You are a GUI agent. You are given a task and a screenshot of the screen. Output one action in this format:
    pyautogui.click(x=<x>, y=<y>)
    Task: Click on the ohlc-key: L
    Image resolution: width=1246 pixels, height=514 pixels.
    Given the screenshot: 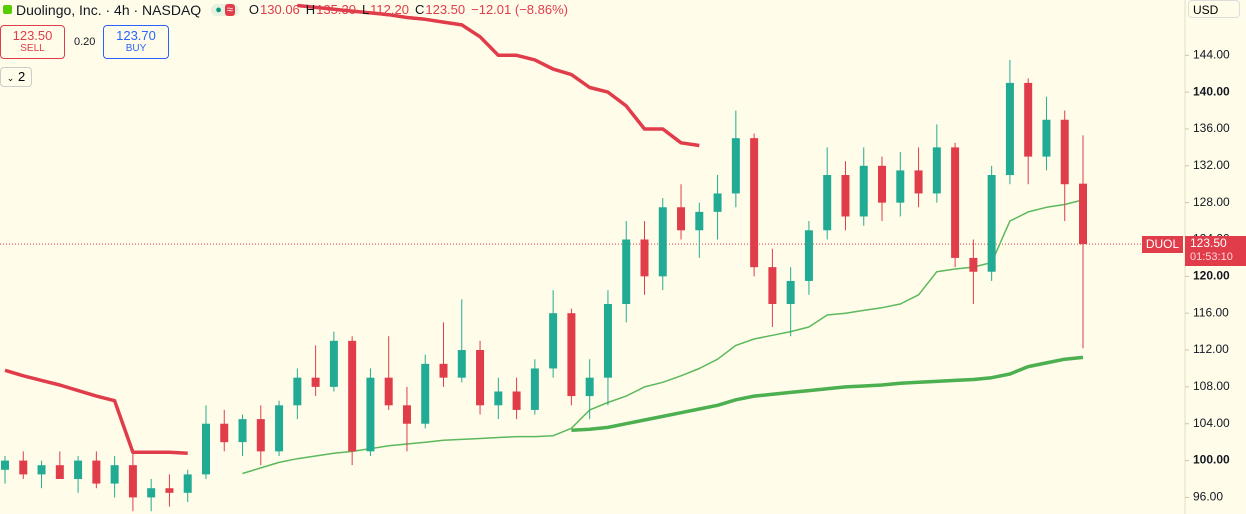 What is the action you would take?
    pyautogui.click(x=365, y=9)
    